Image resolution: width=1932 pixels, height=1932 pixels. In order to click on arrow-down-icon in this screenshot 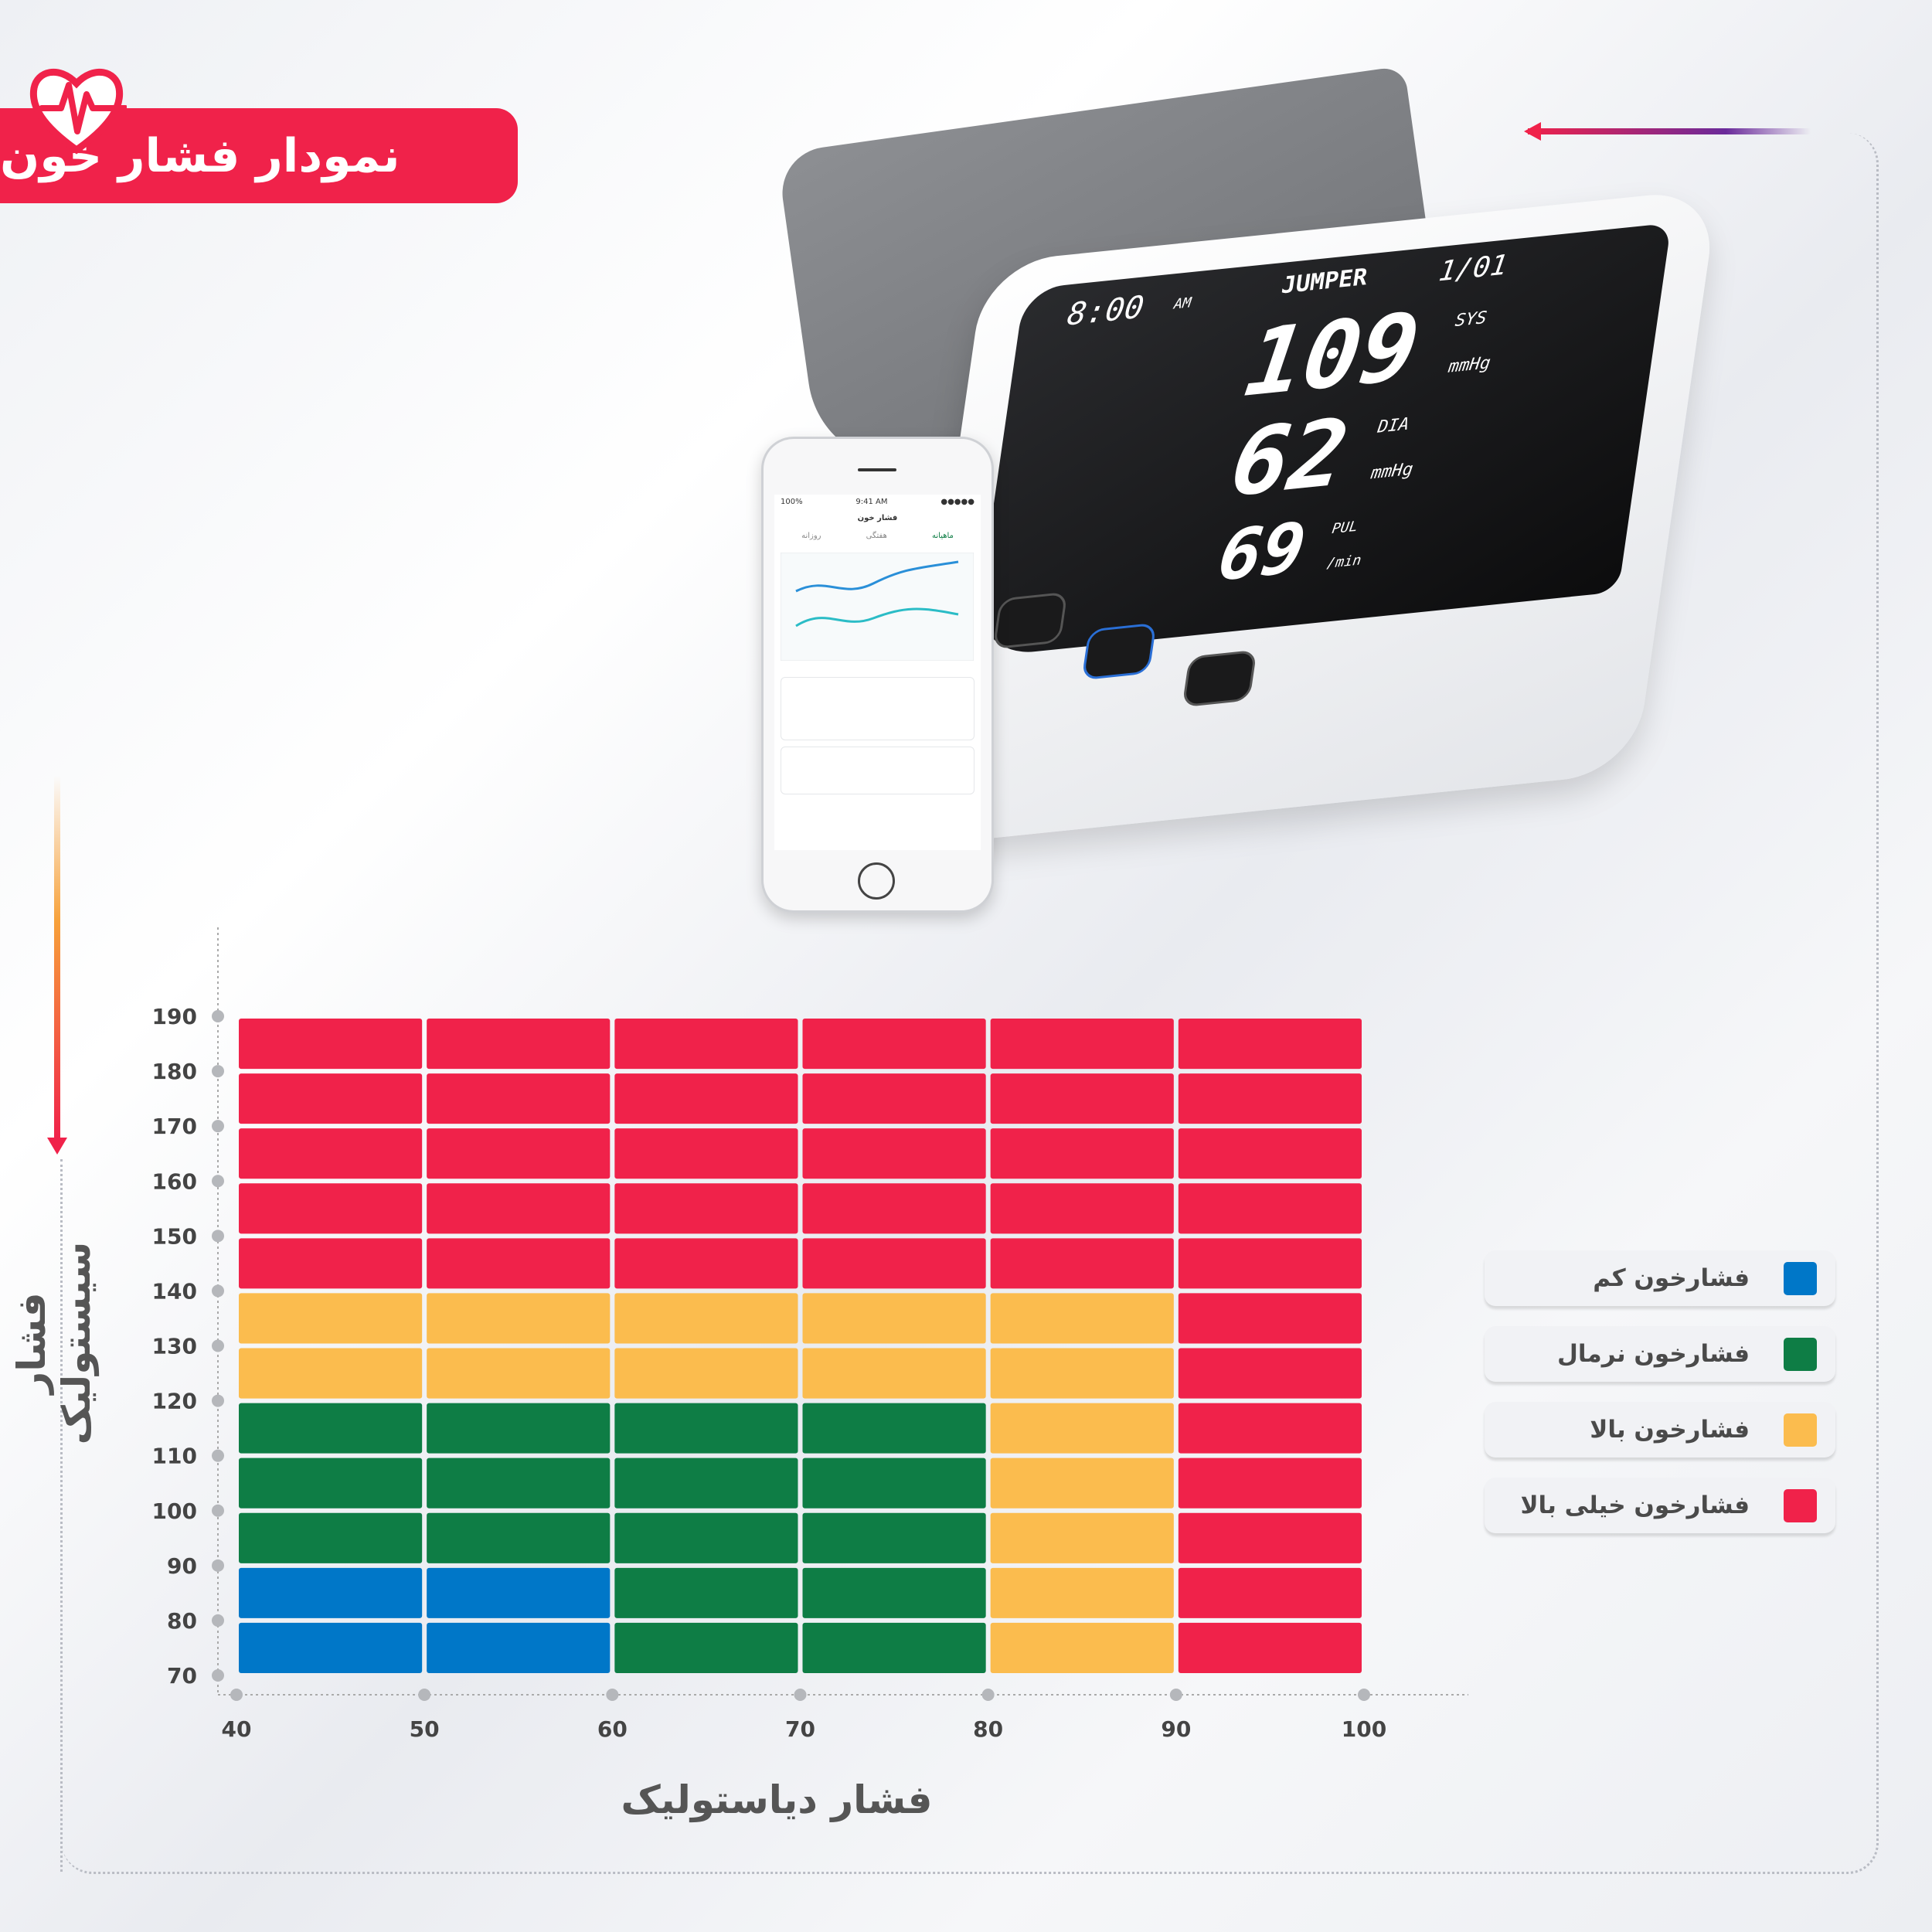, I will do `click(57, 1147)`.